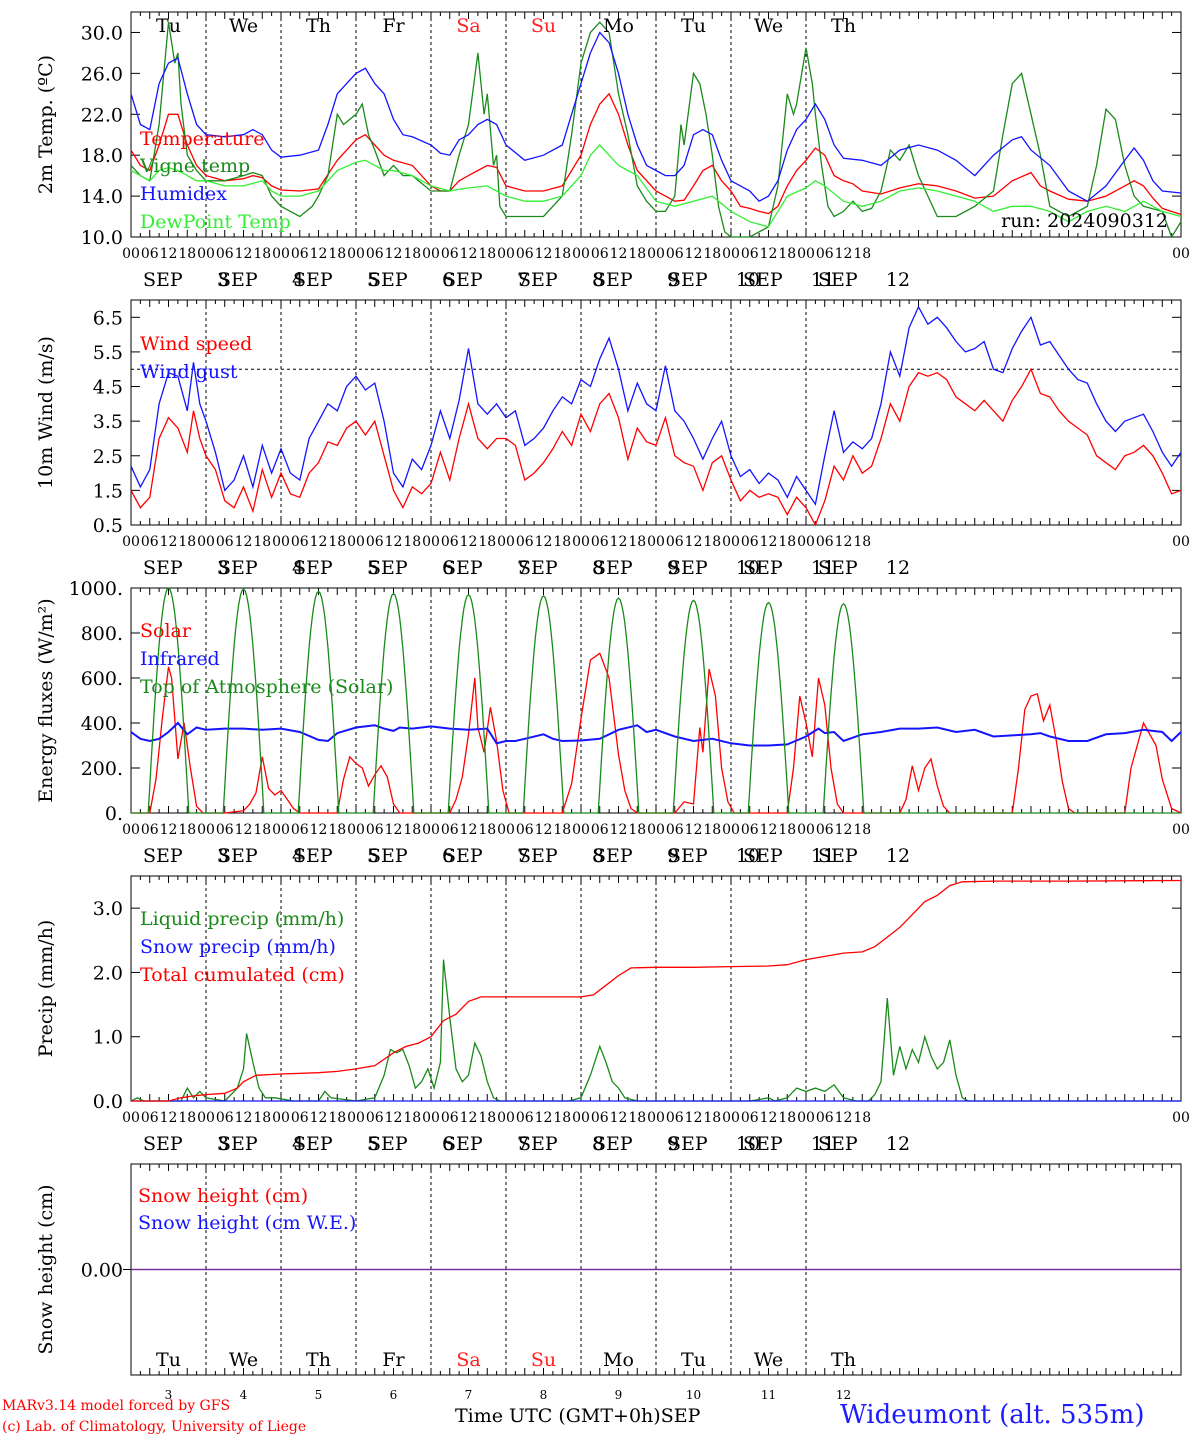 The image size is (1194, 1440). I want to click on station-label: Wideumont (alt. 535m), so click(992, 1415).